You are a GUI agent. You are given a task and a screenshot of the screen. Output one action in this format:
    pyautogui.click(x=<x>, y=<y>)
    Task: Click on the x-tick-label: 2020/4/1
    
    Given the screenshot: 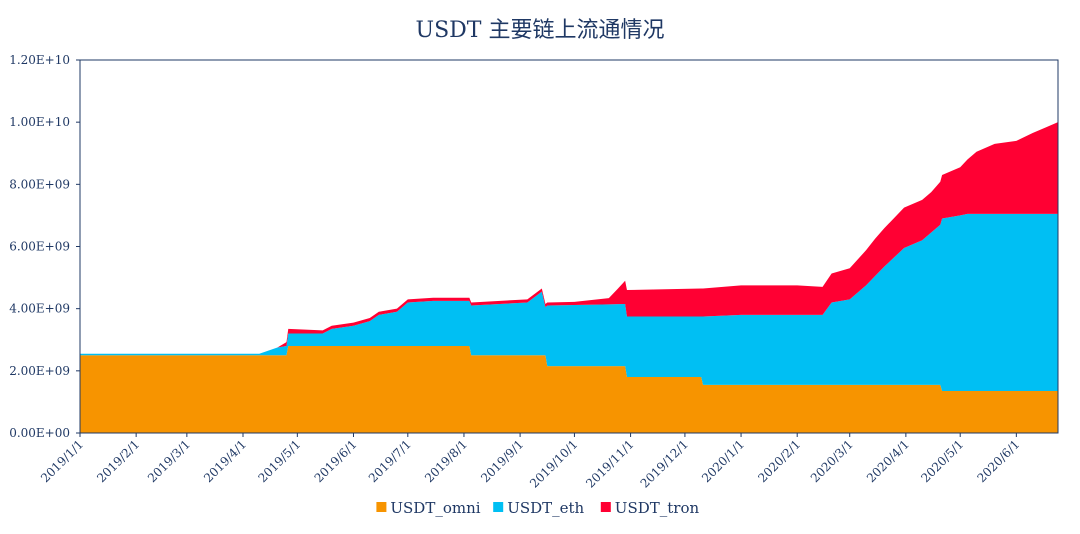 What is the action you would take?
    pyautogui.click(x=888, y=461)
    